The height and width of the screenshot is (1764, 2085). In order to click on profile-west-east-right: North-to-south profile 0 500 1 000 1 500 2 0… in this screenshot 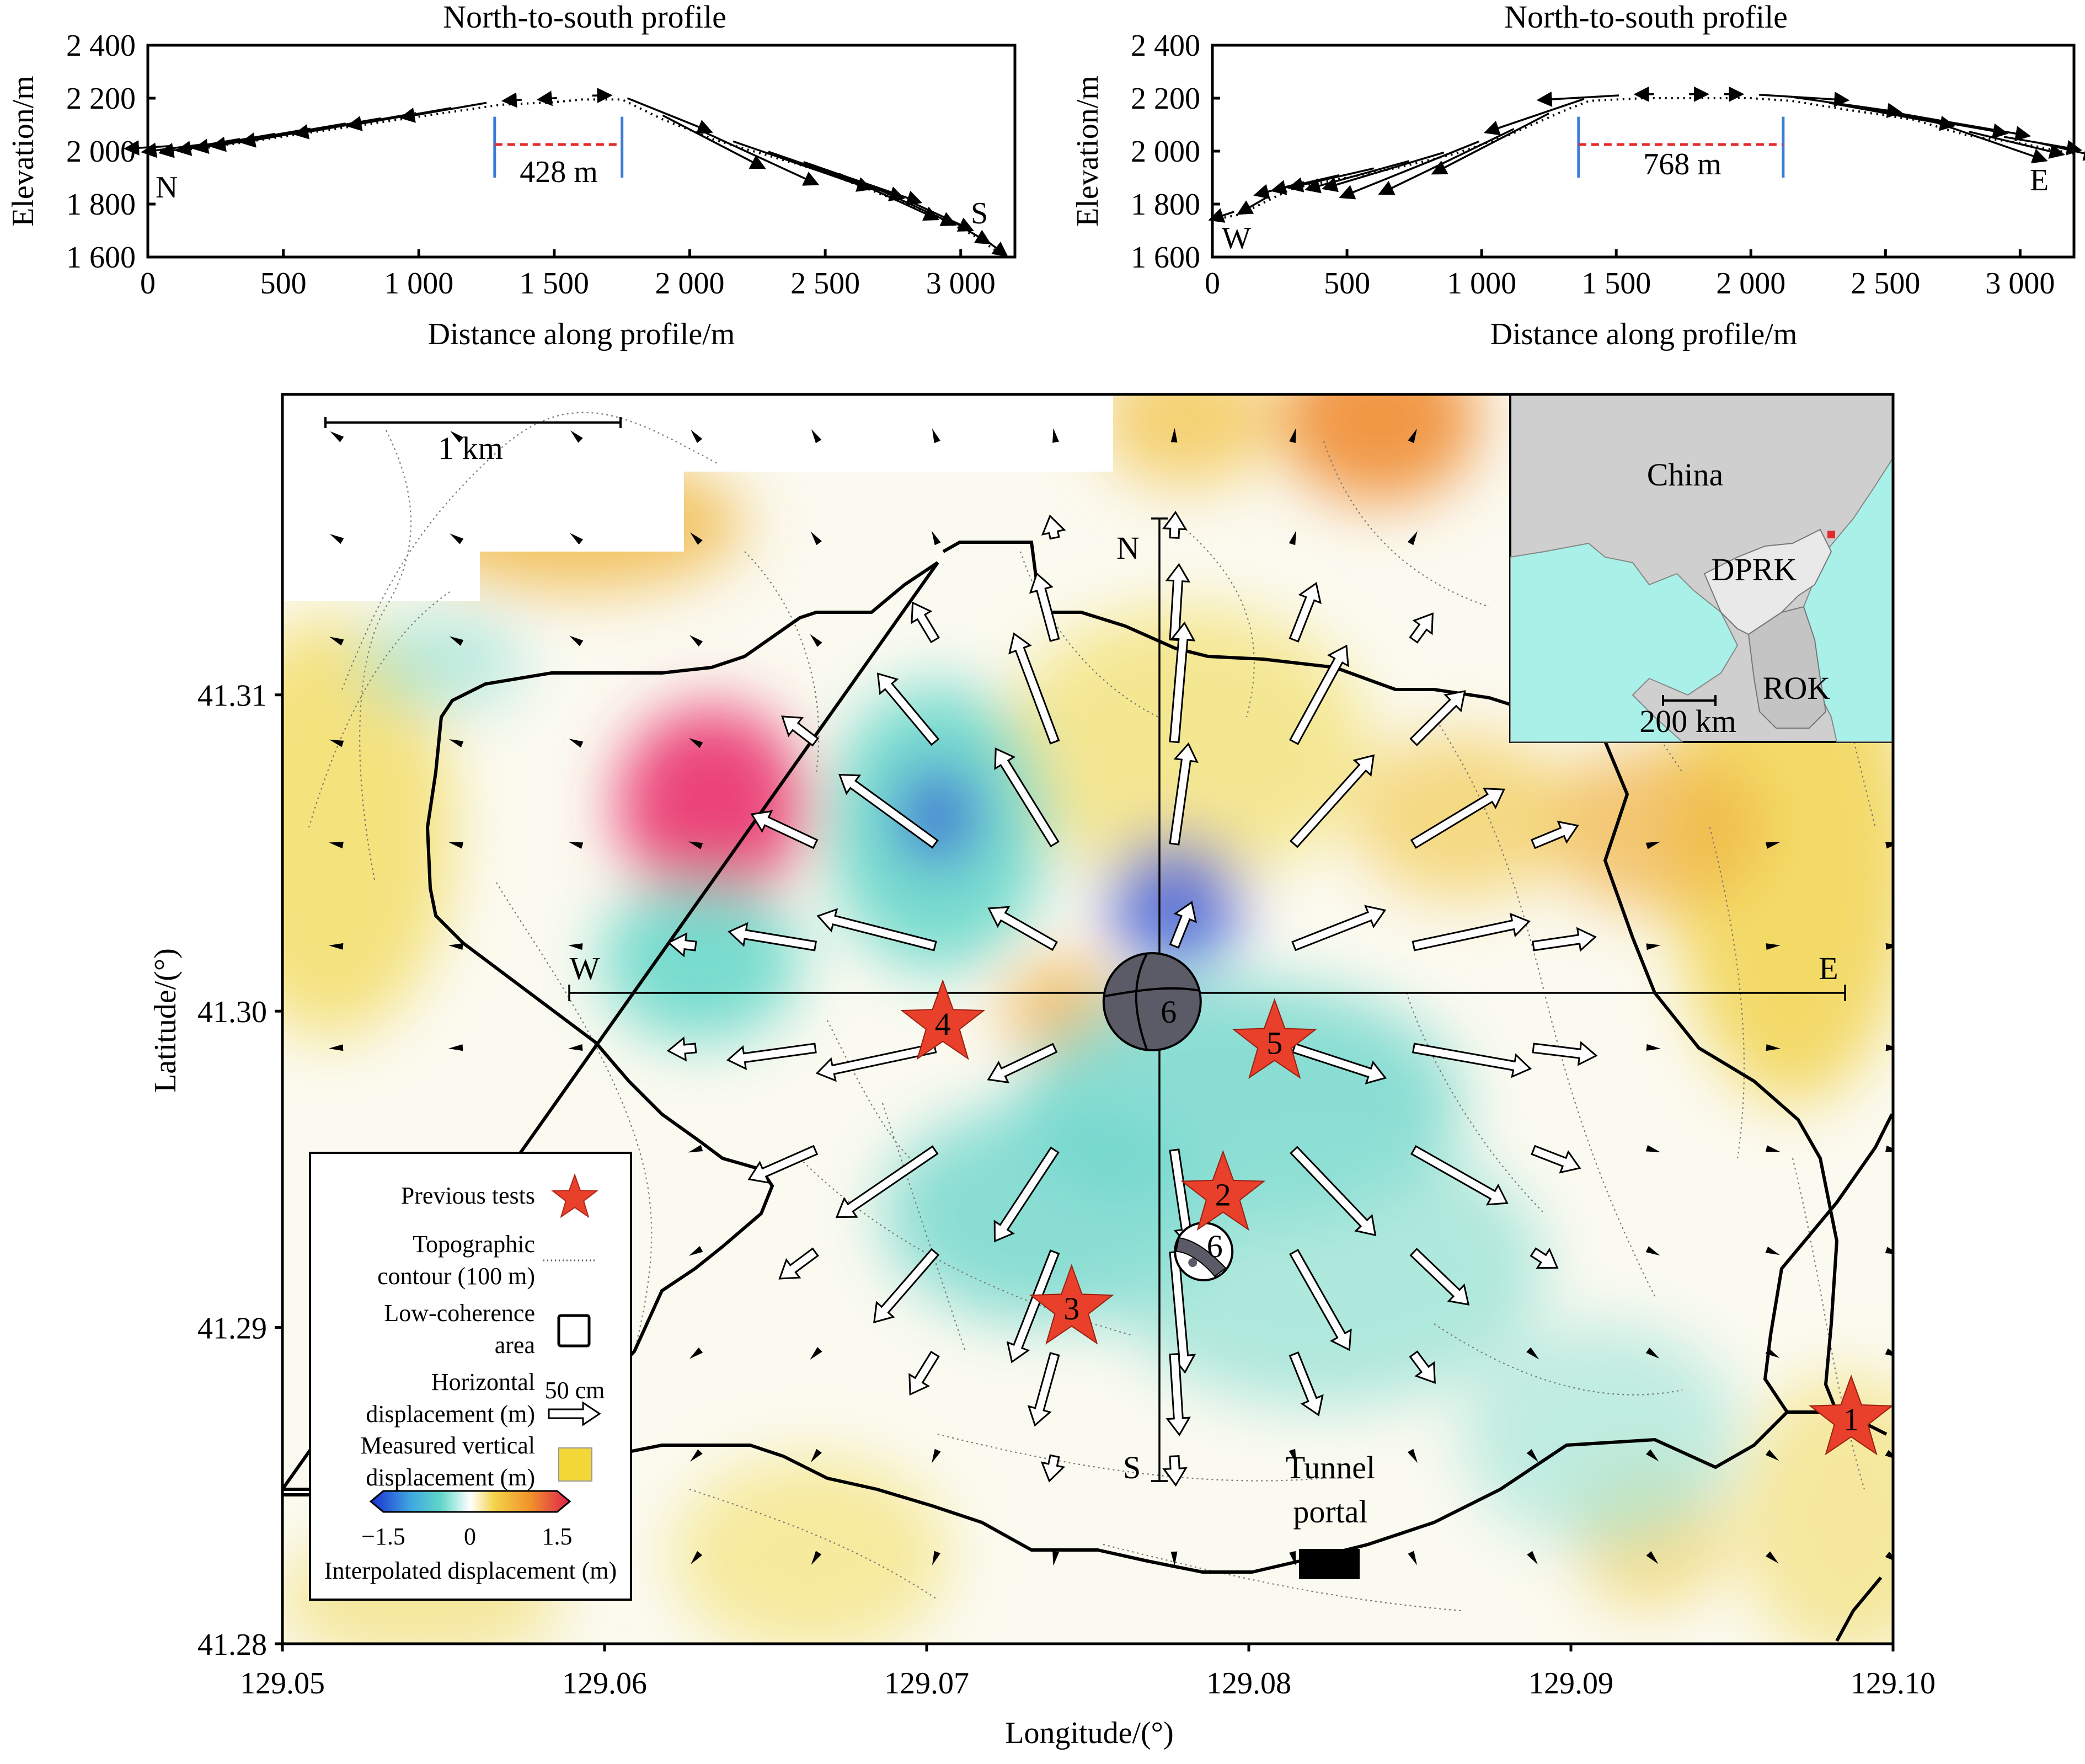, I will do `click(1578, 175)`.